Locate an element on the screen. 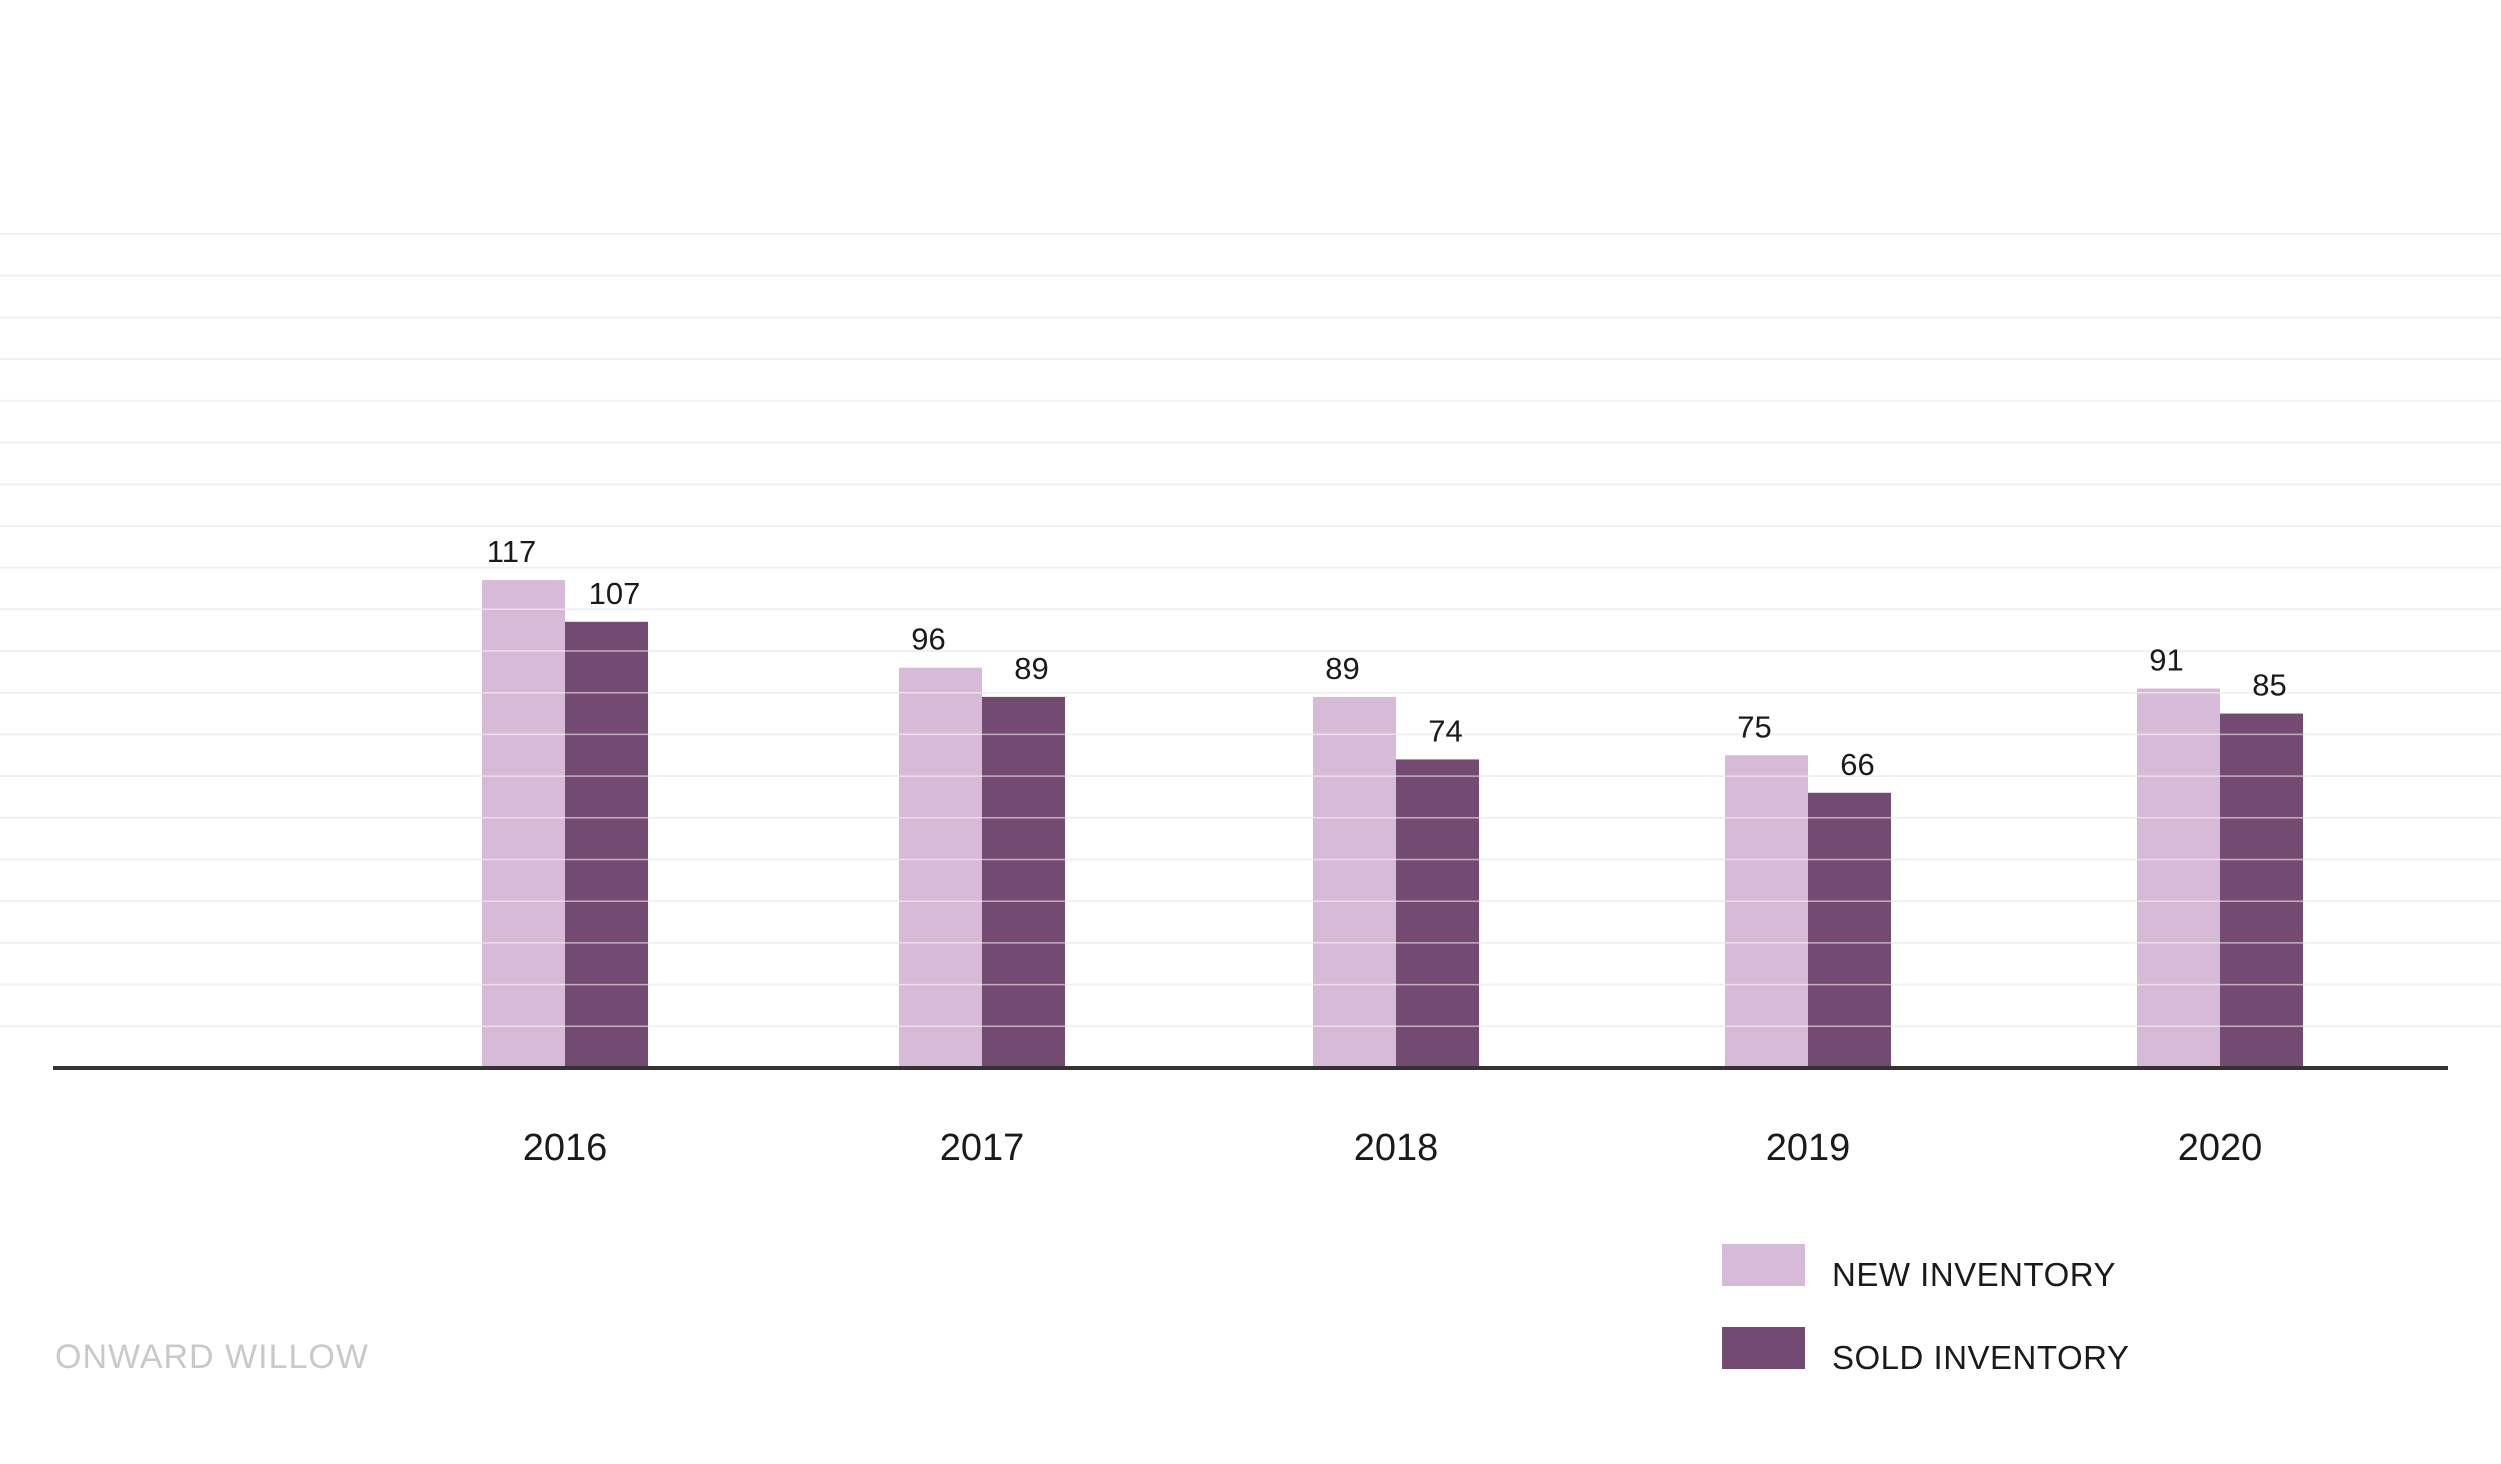 The height and width of the screenshot is (1464, 2501). data-label-new-inventory-2016: 117 is located at coordinates (511, 551).